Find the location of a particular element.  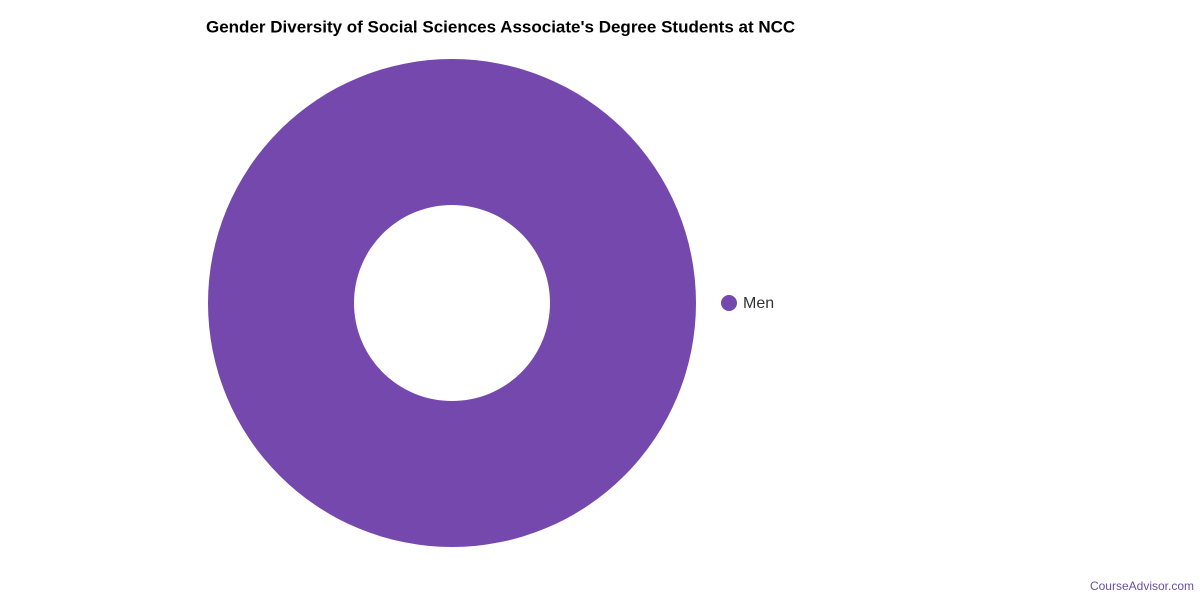

legend-marker is located at coordinates (729, 303).